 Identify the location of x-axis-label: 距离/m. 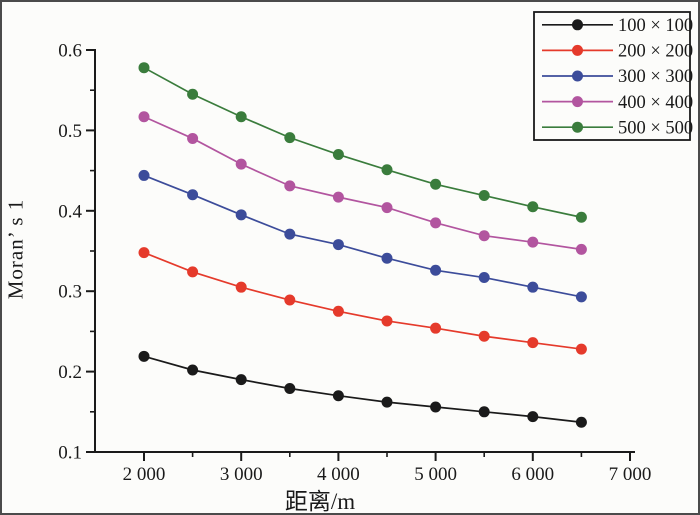
(320, 501).